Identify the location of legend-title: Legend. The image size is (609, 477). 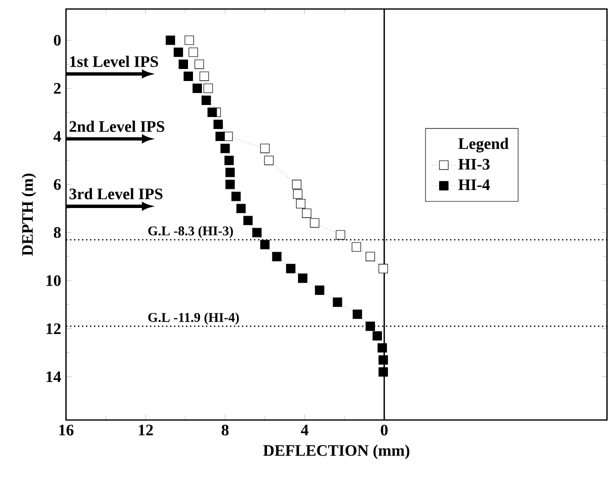
(483, 145).